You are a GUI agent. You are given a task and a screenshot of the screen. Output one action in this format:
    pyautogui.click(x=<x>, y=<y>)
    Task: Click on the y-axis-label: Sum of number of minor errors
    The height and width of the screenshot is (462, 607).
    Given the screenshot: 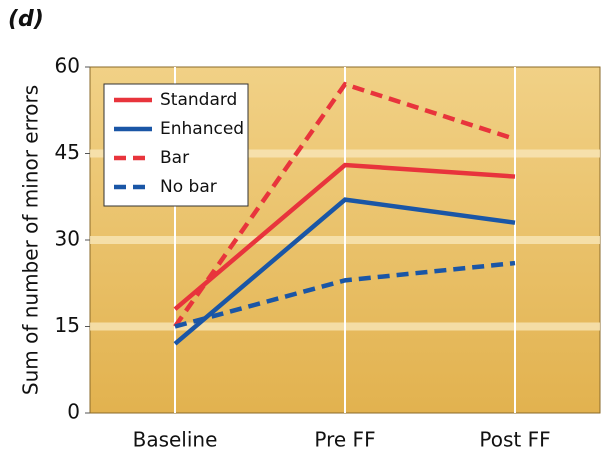 What is the action you would take?
    pyautogui.click(x=31, y=240)
    